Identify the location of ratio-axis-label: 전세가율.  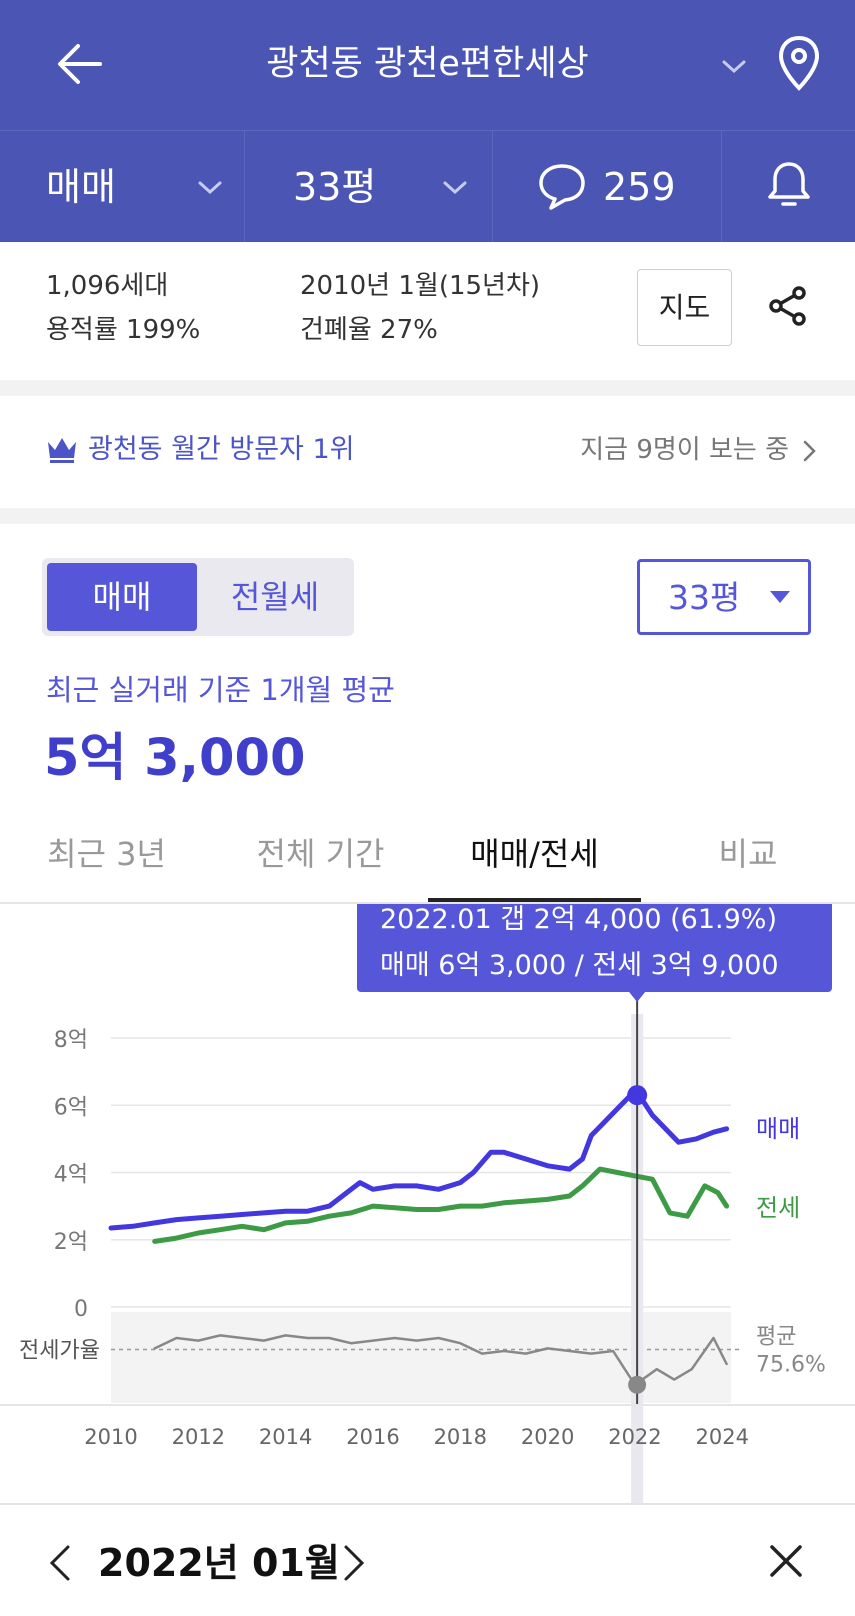
(59, 1350).